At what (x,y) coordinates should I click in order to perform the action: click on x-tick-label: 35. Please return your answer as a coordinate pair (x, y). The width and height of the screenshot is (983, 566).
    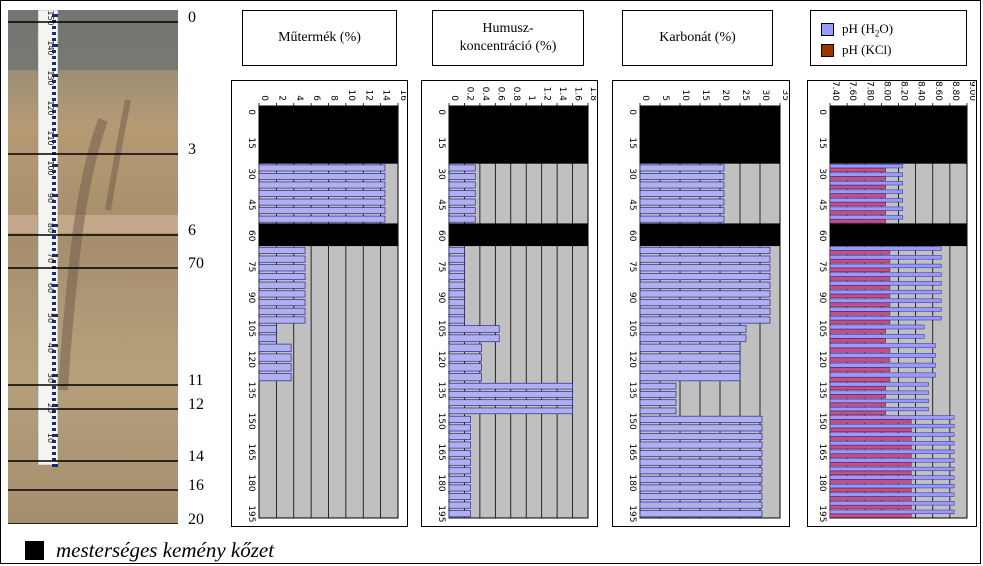
    Looking at the image, I should click on (784, 95).